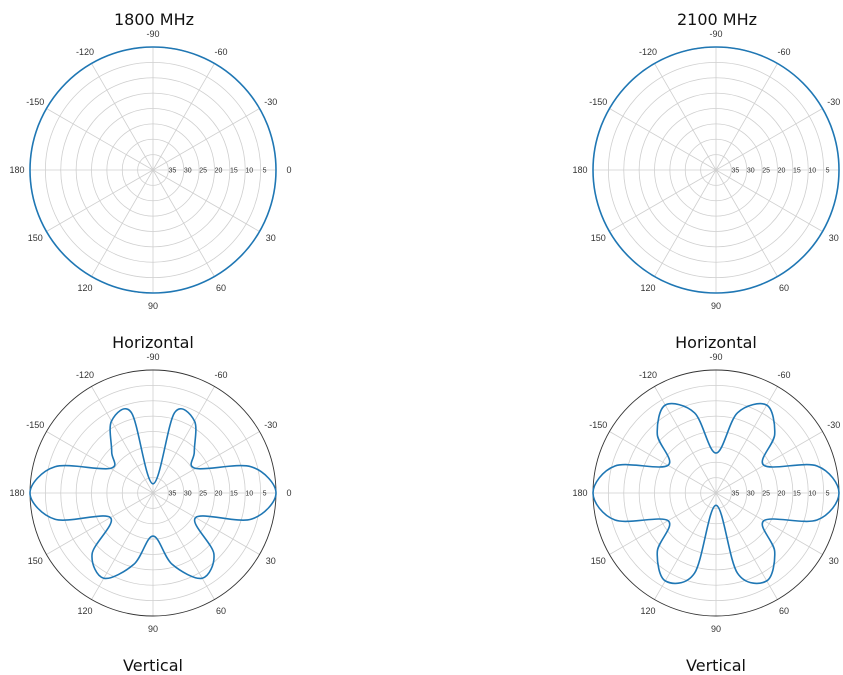  What do you see at coordinates (828, 494) in the screenshot?
I see `radial-tick-label: 5` at bounding box center [828, 494].